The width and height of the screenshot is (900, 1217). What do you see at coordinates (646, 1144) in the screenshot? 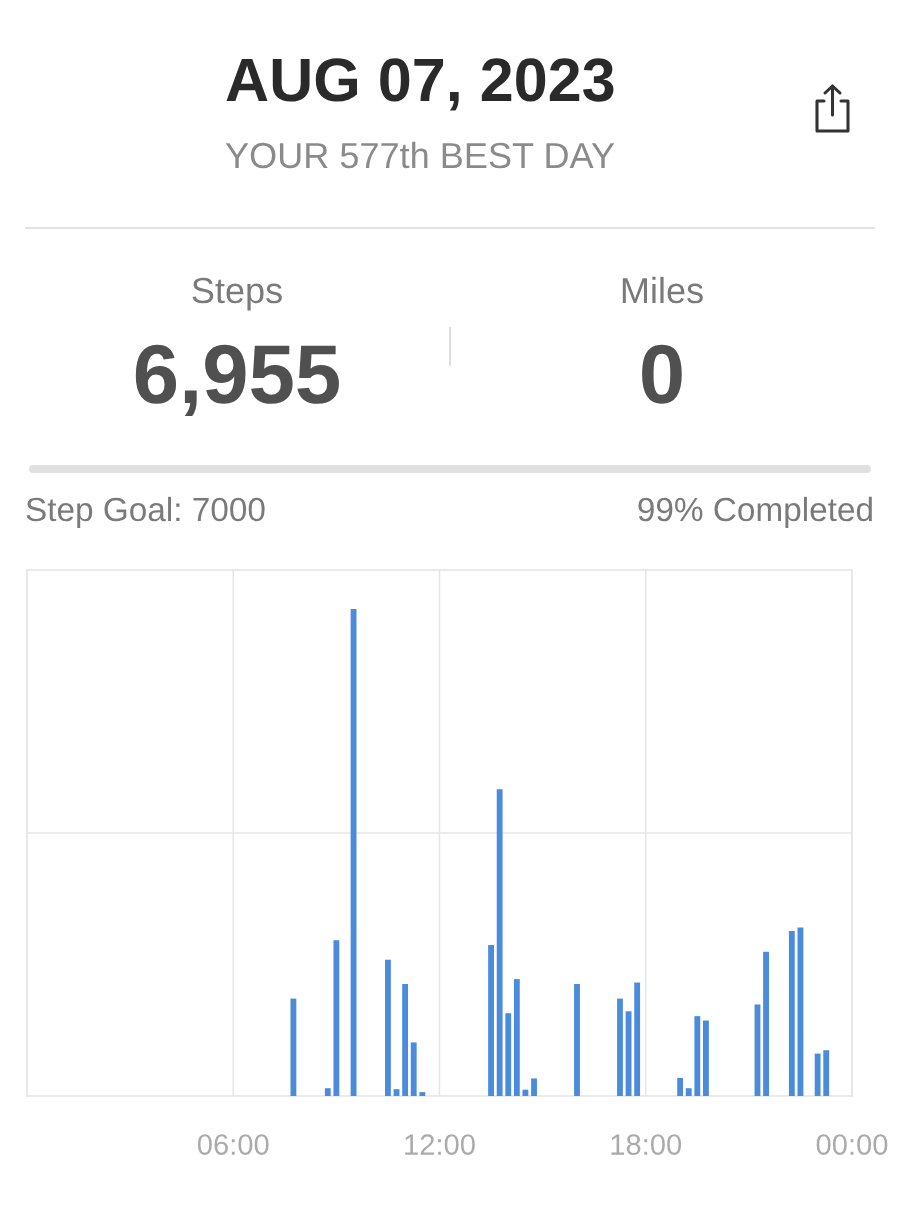
I see `x-tick-label: 18:00` at bounding box center [646, 1144].